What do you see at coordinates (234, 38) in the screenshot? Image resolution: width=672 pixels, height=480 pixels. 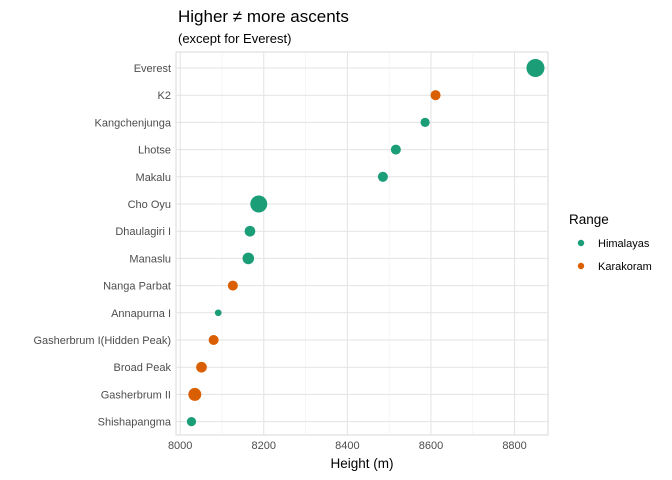 I see `chart-subtitle: (except for Everest)` at bounding box center [234, 38].